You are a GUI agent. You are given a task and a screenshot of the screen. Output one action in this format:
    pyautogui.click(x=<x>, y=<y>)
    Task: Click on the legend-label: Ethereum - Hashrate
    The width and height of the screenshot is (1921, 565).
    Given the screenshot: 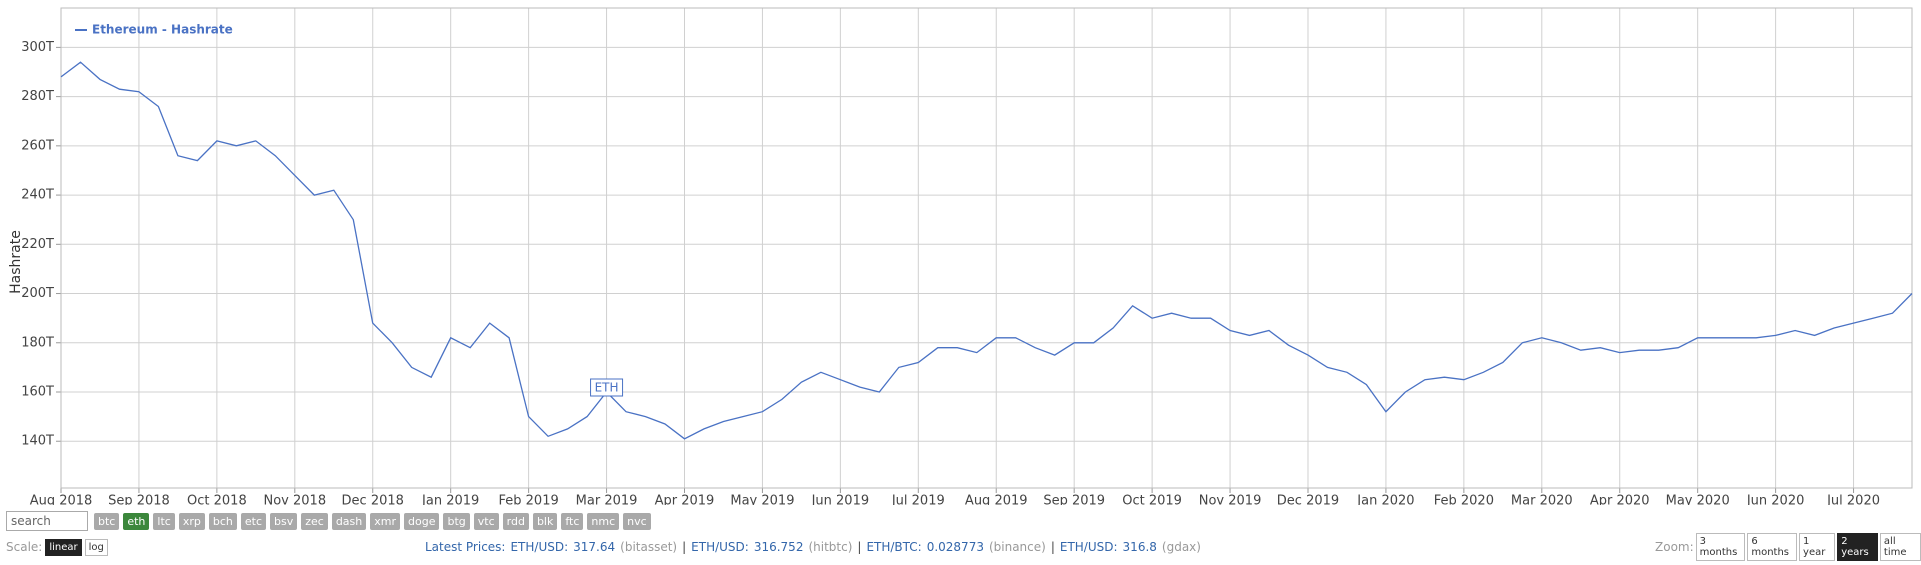 What is the action you would take?
    pyautogui.click(x=162, y=30)
    